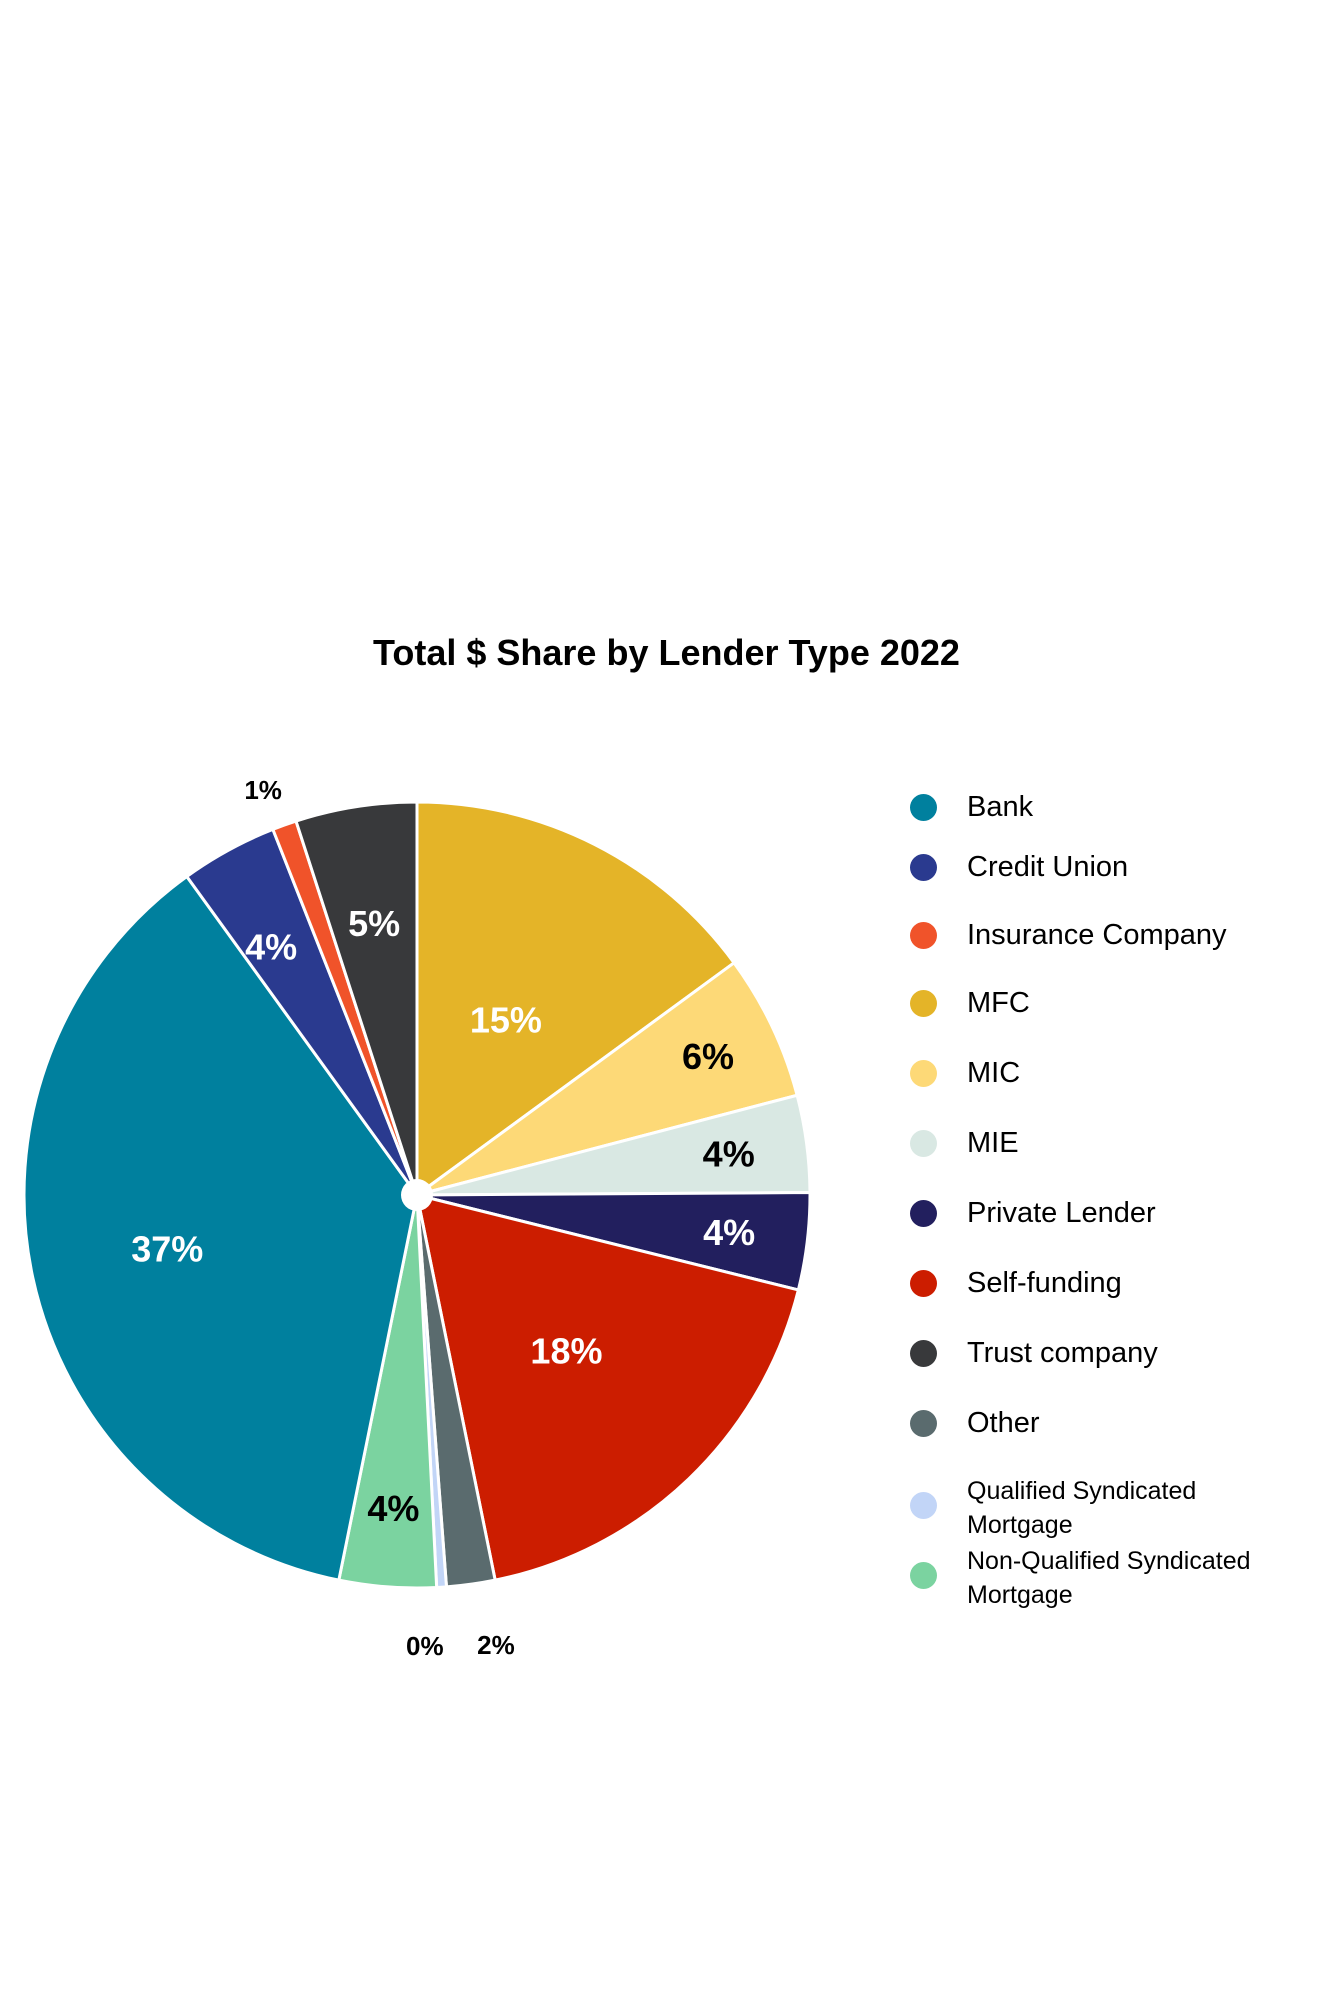 This screenshot has width=1333, height=2000. Describe the element at coordinates (263, 790) in the screenshot. I see `pie-label-insurance-company: 1%` at that location.